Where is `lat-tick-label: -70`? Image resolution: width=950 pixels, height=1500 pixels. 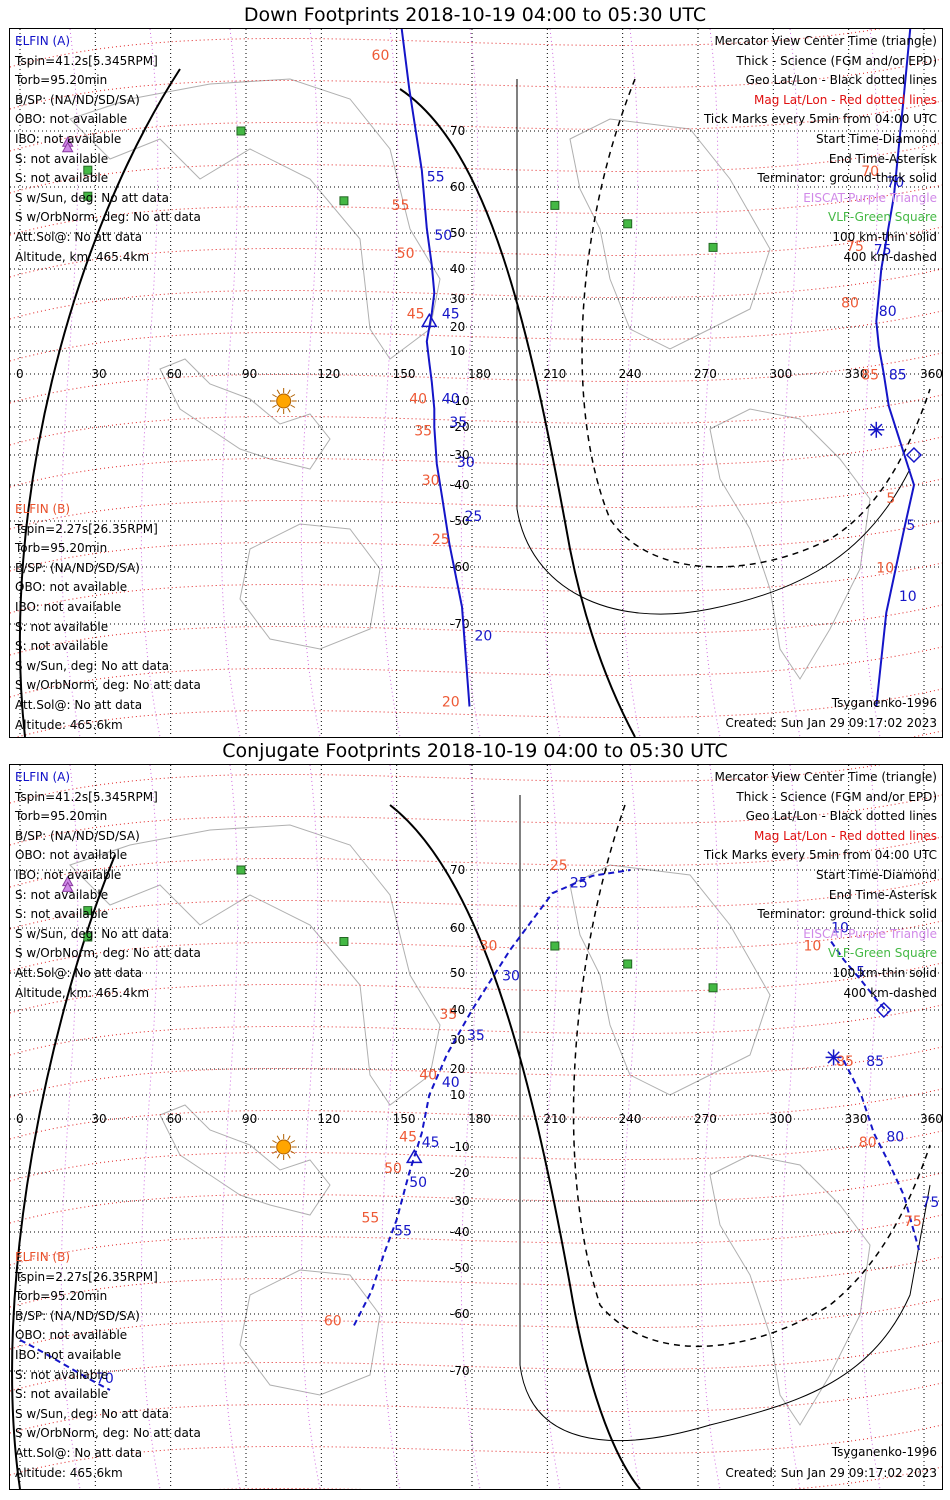
lat-tick-label: -70 is located at coordinates (460, 624).